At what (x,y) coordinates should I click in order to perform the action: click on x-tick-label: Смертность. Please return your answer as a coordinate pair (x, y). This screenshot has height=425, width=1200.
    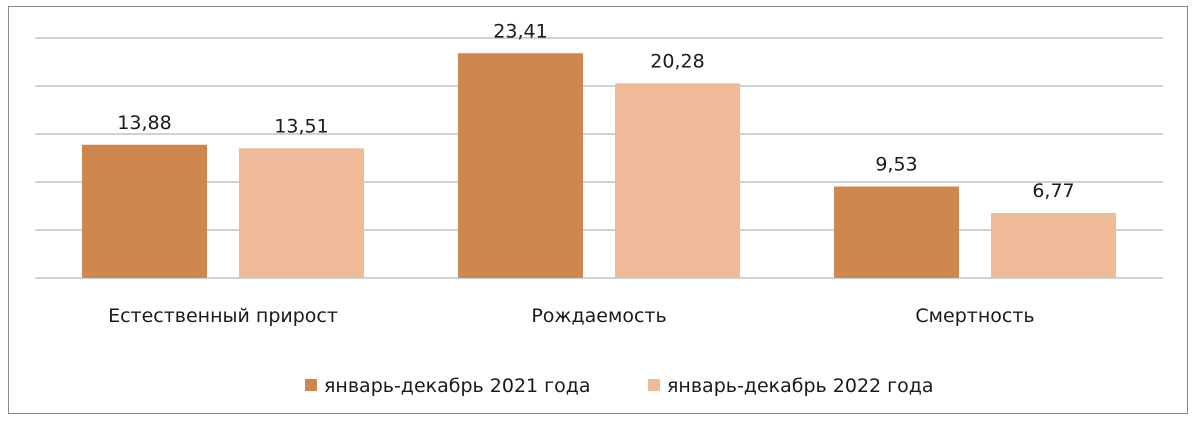
    Looking at the image, I should click on (974, 316).